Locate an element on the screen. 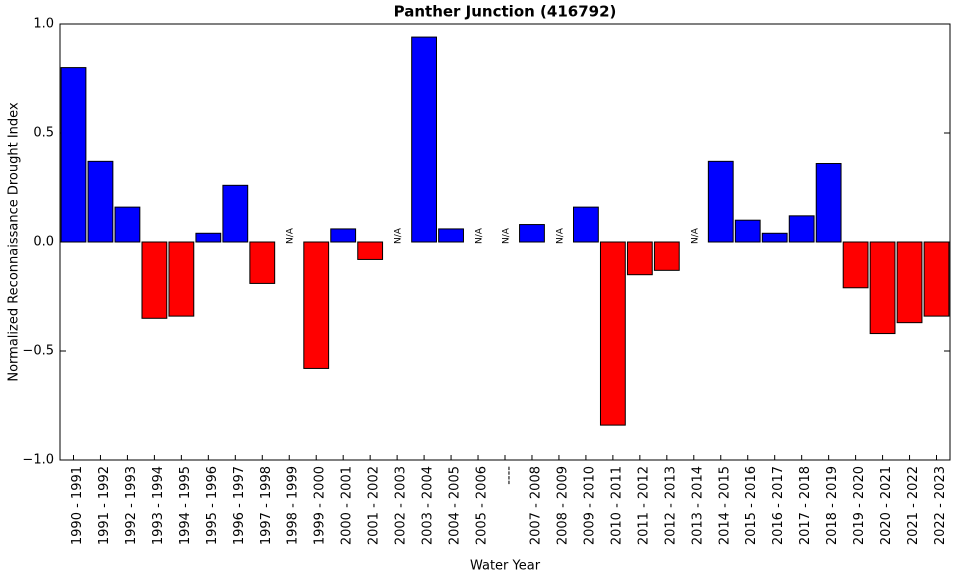  x-tick-label: 1992 - 1993 is located at coordinates (131, 505).